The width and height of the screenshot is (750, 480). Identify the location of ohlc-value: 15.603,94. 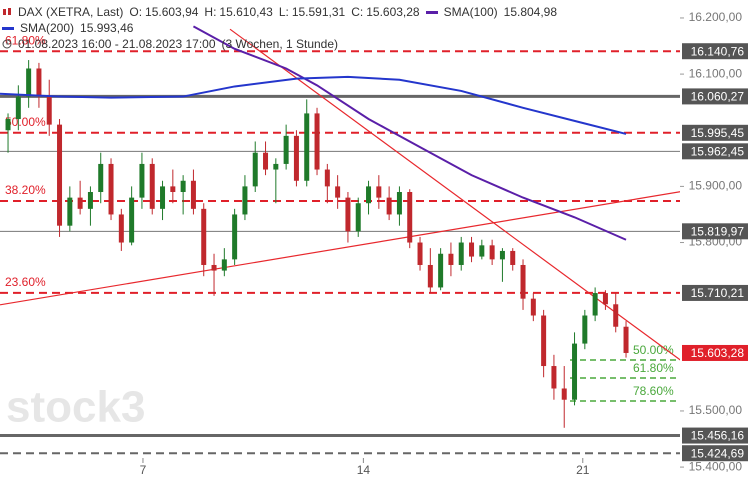
(172, 12).